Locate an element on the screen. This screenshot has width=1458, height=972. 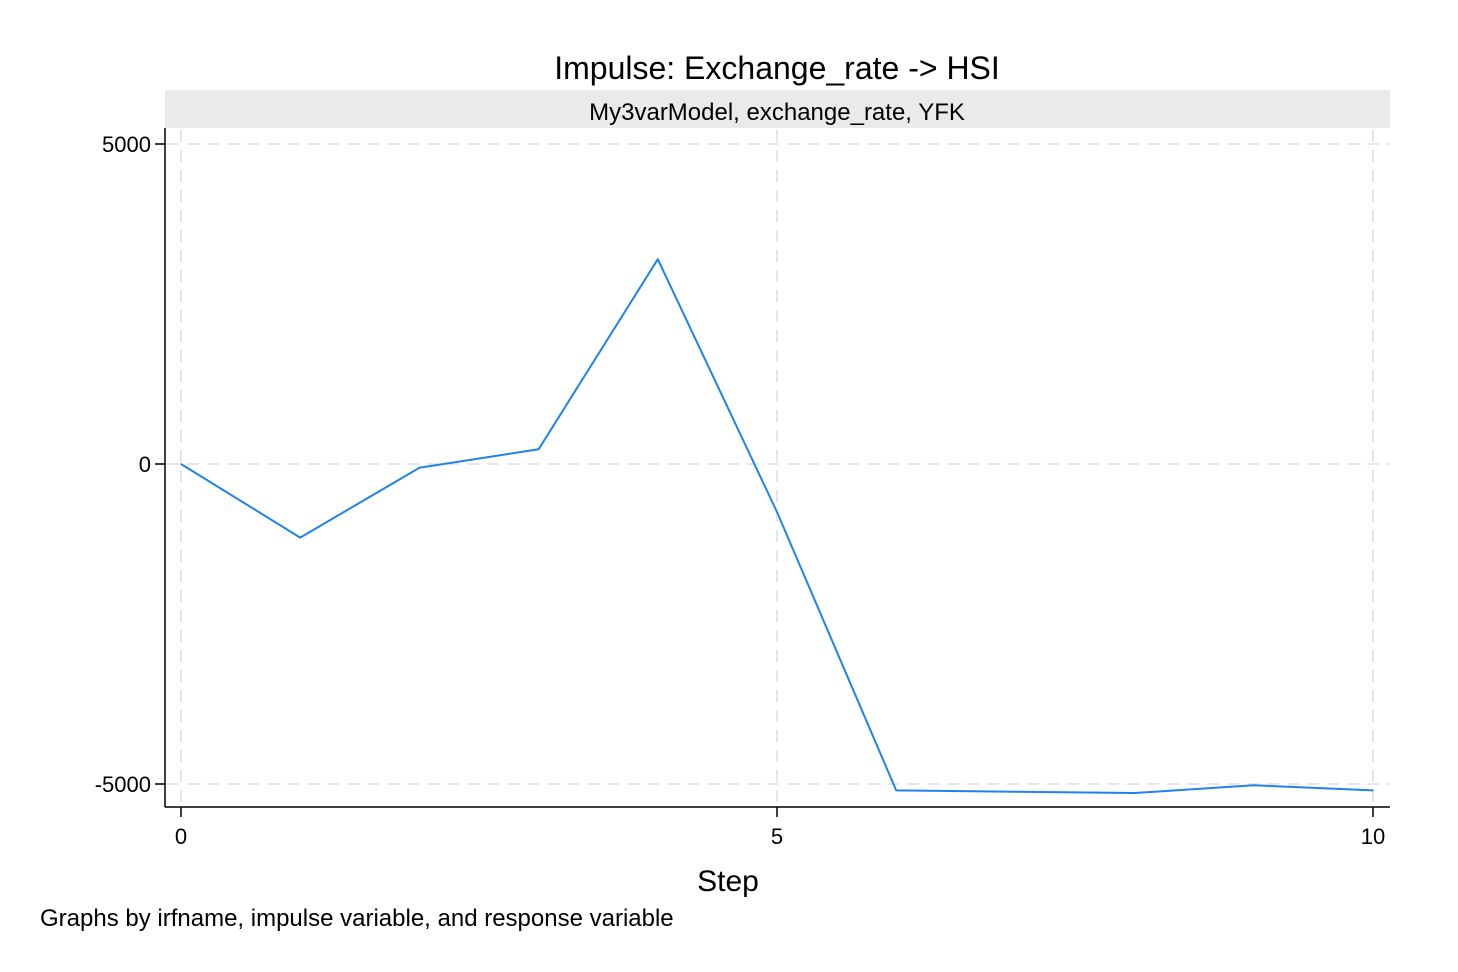
x-tick-label-2: 10 is located at coordinates (1373, 836).